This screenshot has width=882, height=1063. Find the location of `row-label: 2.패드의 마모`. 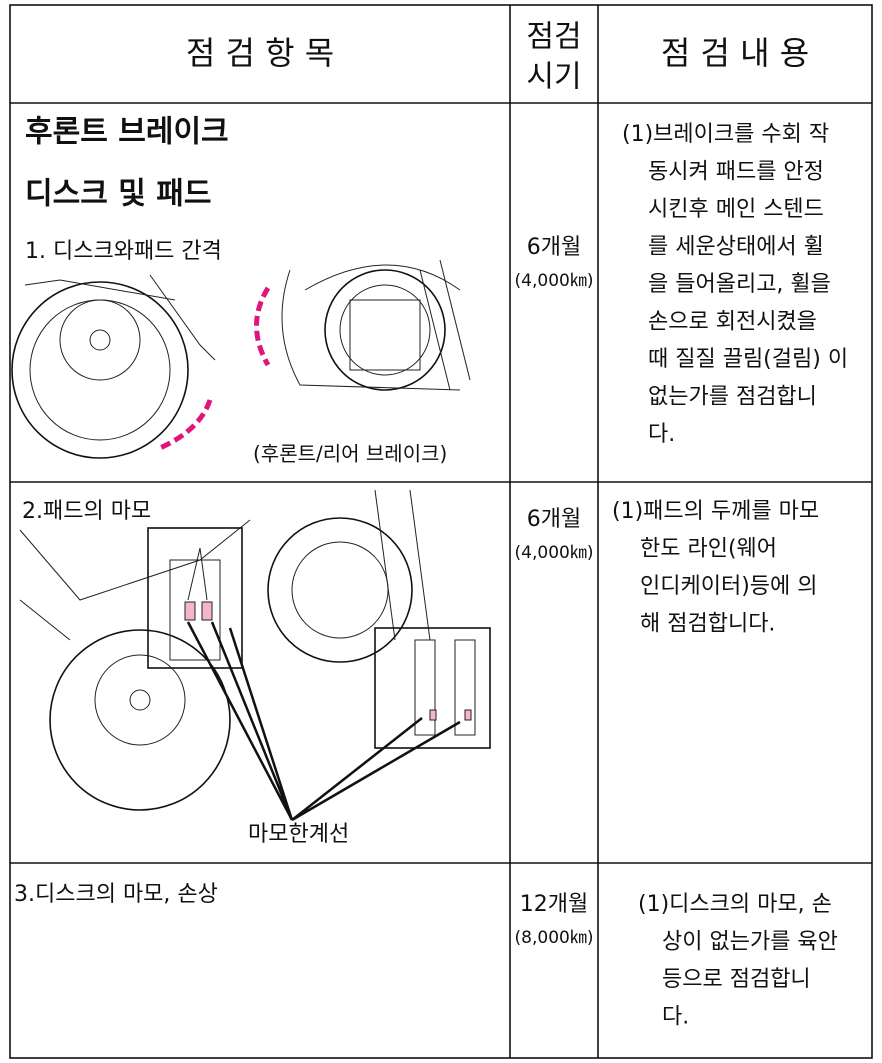

row-label: 2.패드의 마모 is located at coordinates (86, 511).